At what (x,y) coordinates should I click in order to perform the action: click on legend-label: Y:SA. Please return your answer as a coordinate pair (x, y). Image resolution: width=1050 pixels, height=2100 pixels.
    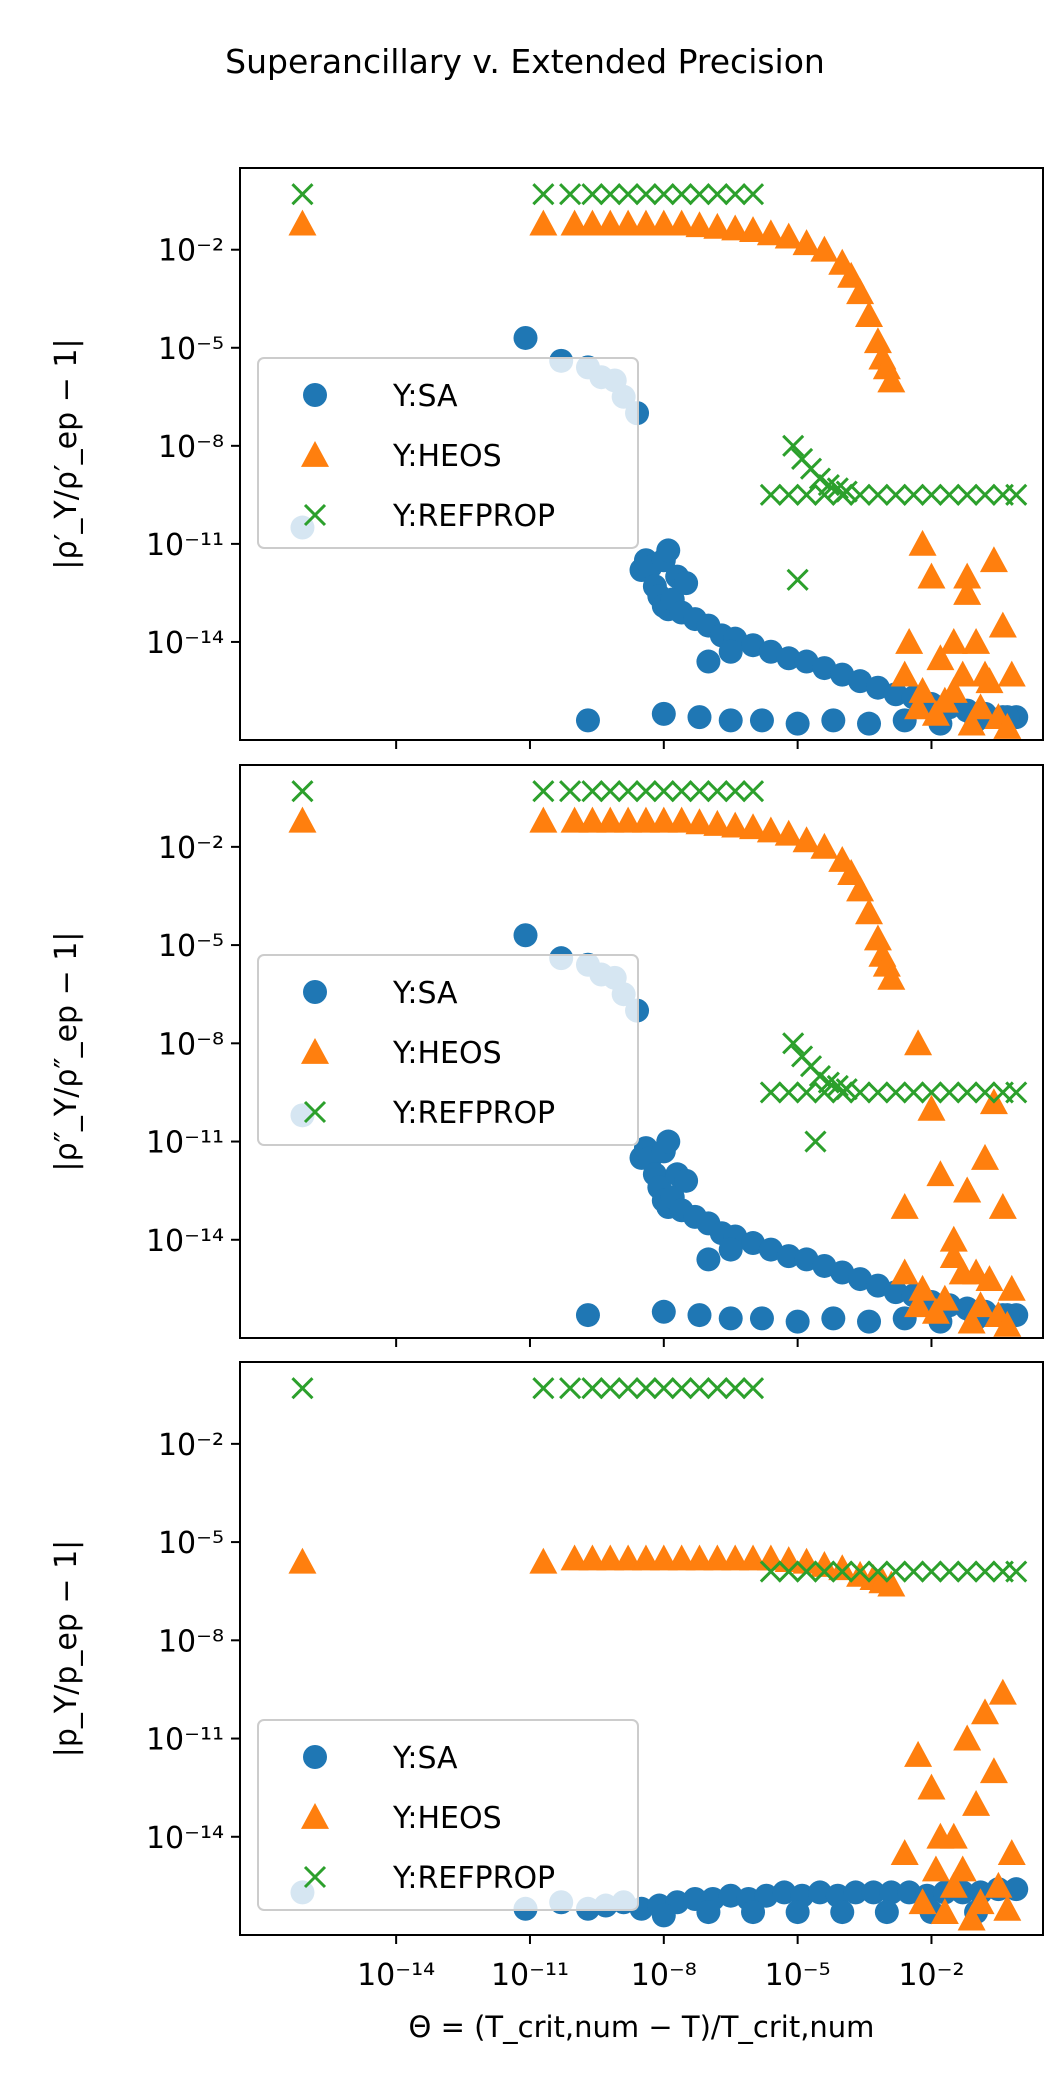
    Looking at the image, I should click on (425, 396).